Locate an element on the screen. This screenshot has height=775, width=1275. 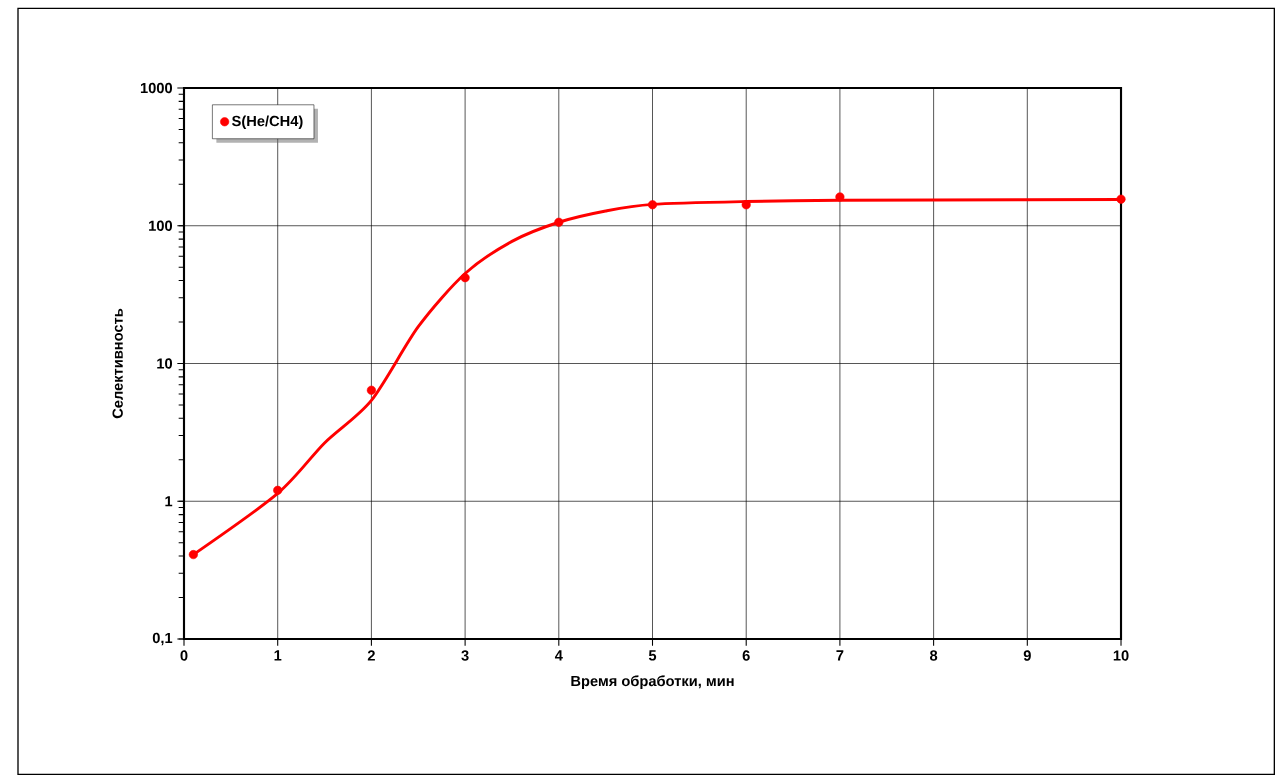
y-tick-label: 1 is located at coordinates (169, 501).